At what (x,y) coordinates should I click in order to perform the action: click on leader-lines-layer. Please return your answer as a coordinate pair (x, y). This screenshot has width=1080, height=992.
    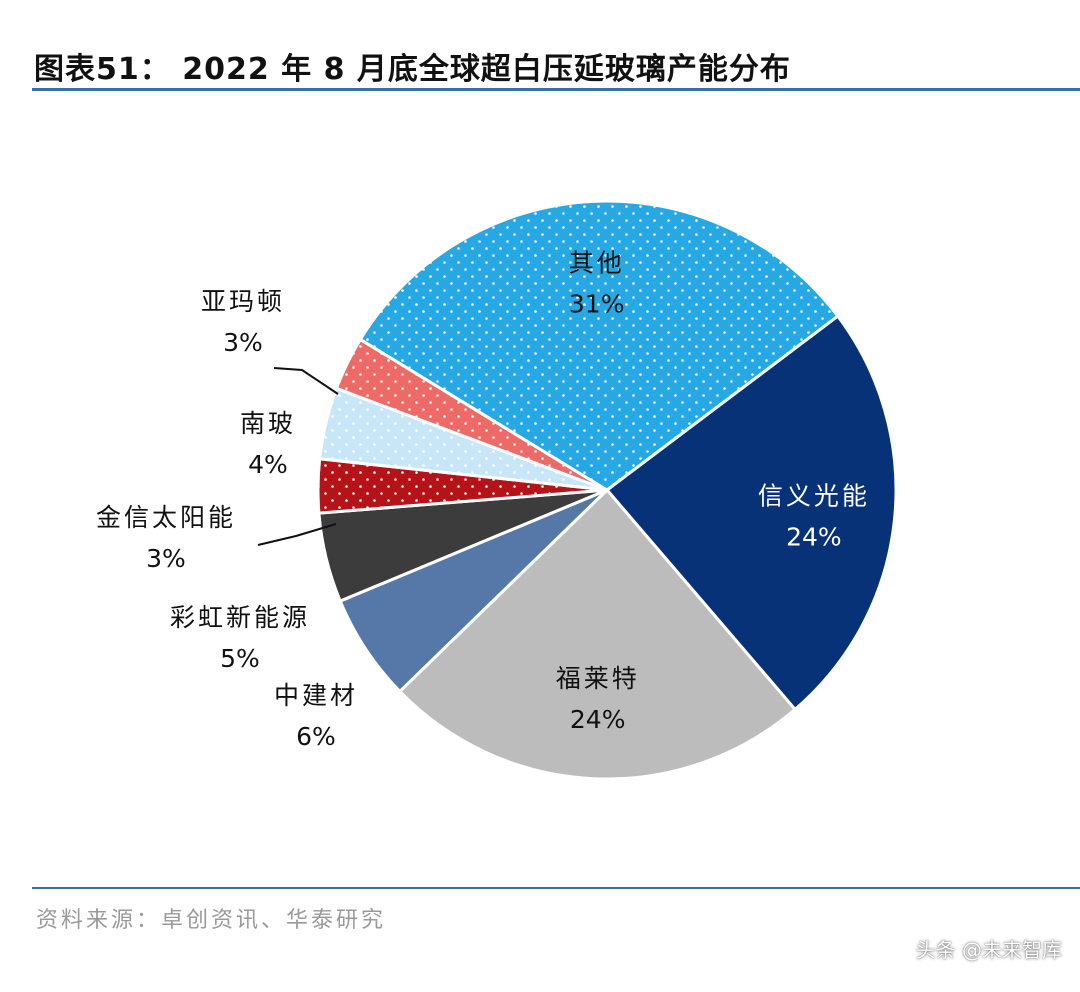
    Looking at the image, I should click on (298, 456).